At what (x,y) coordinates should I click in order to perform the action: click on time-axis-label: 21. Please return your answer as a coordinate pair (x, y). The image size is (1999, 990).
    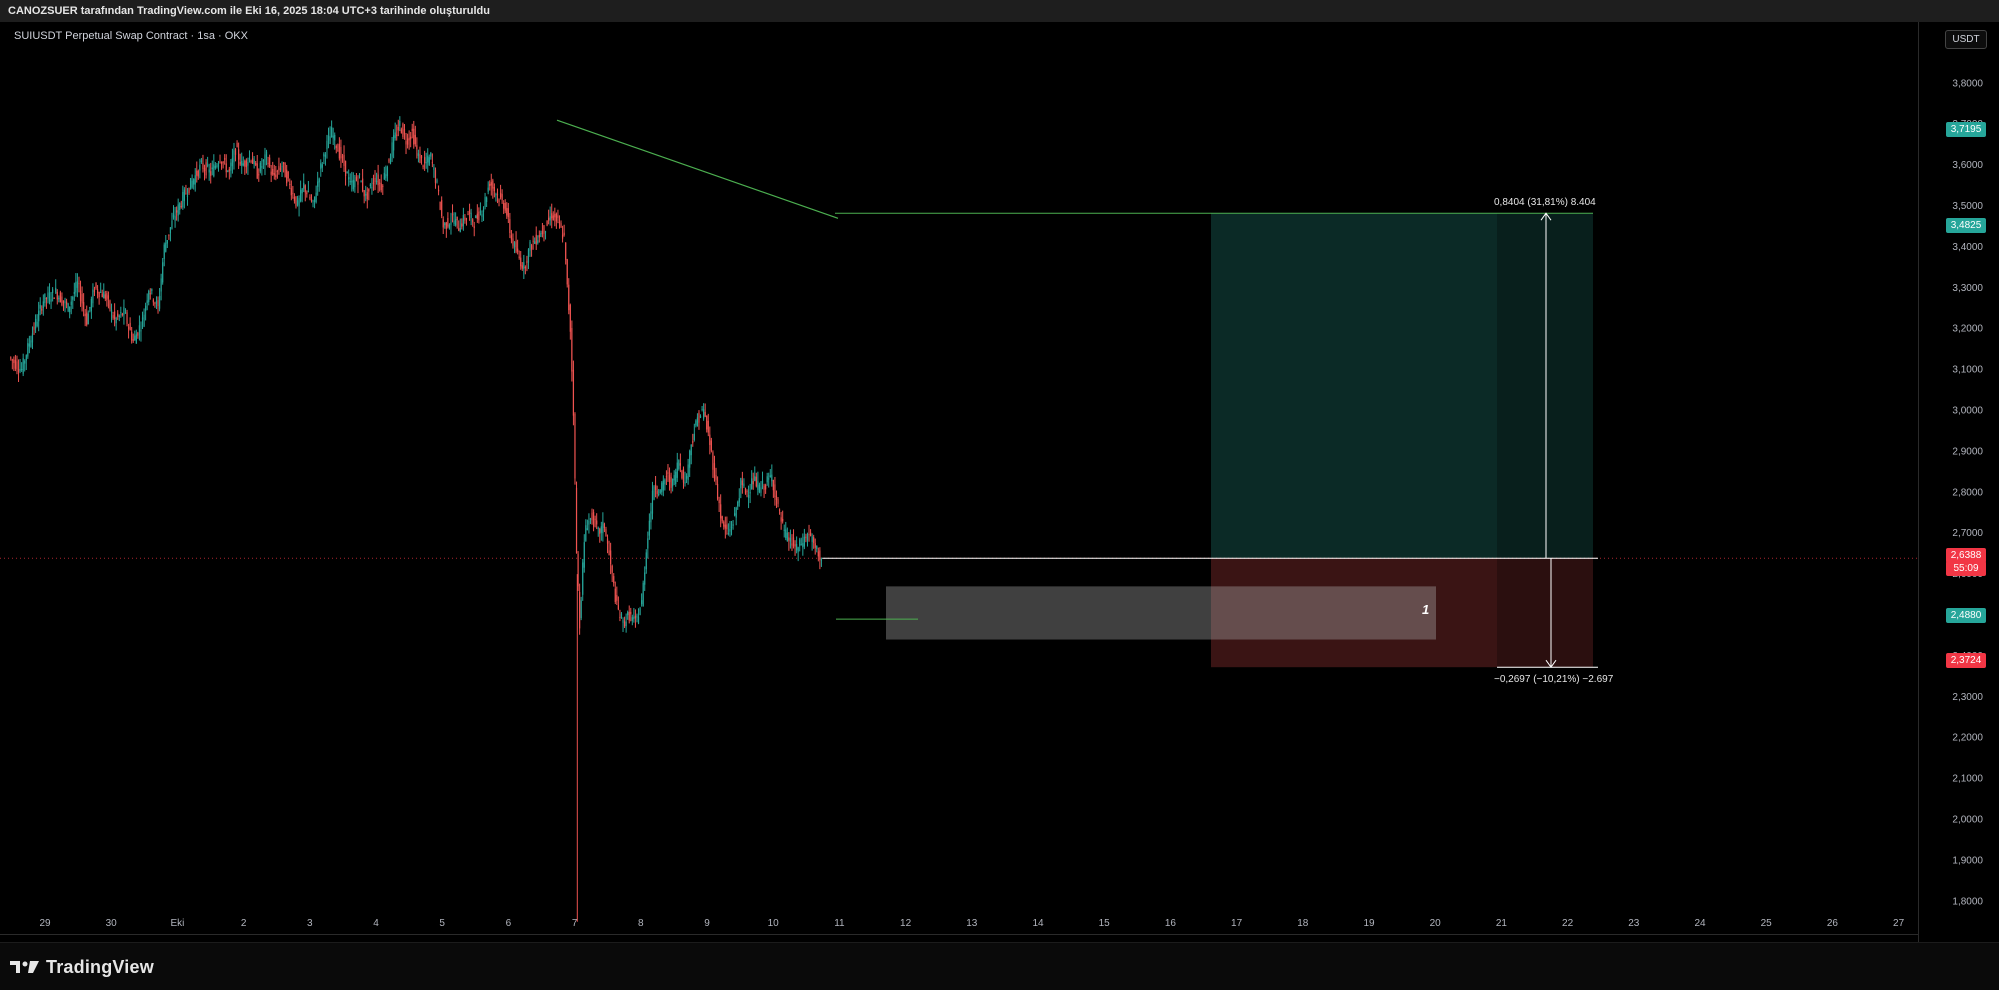
    Looking at the image, I should click on (1502, 923).